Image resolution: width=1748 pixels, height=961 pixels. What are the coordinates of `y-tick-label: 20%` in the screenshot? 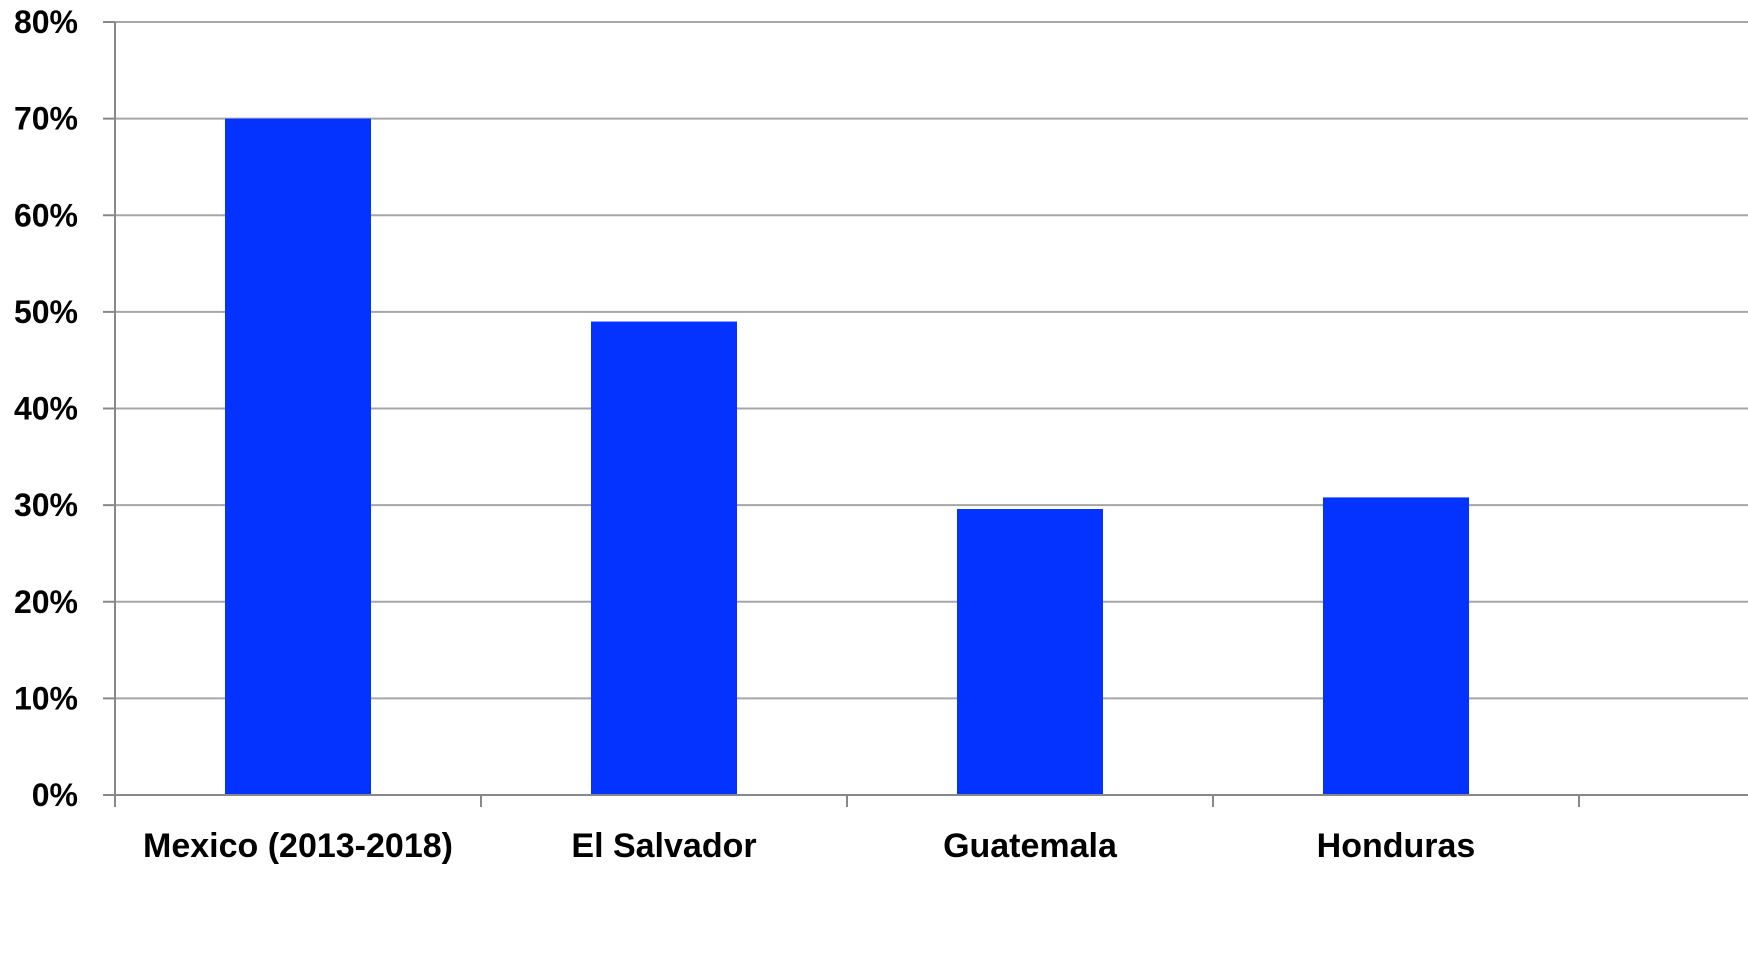 It's located at (46, 602).